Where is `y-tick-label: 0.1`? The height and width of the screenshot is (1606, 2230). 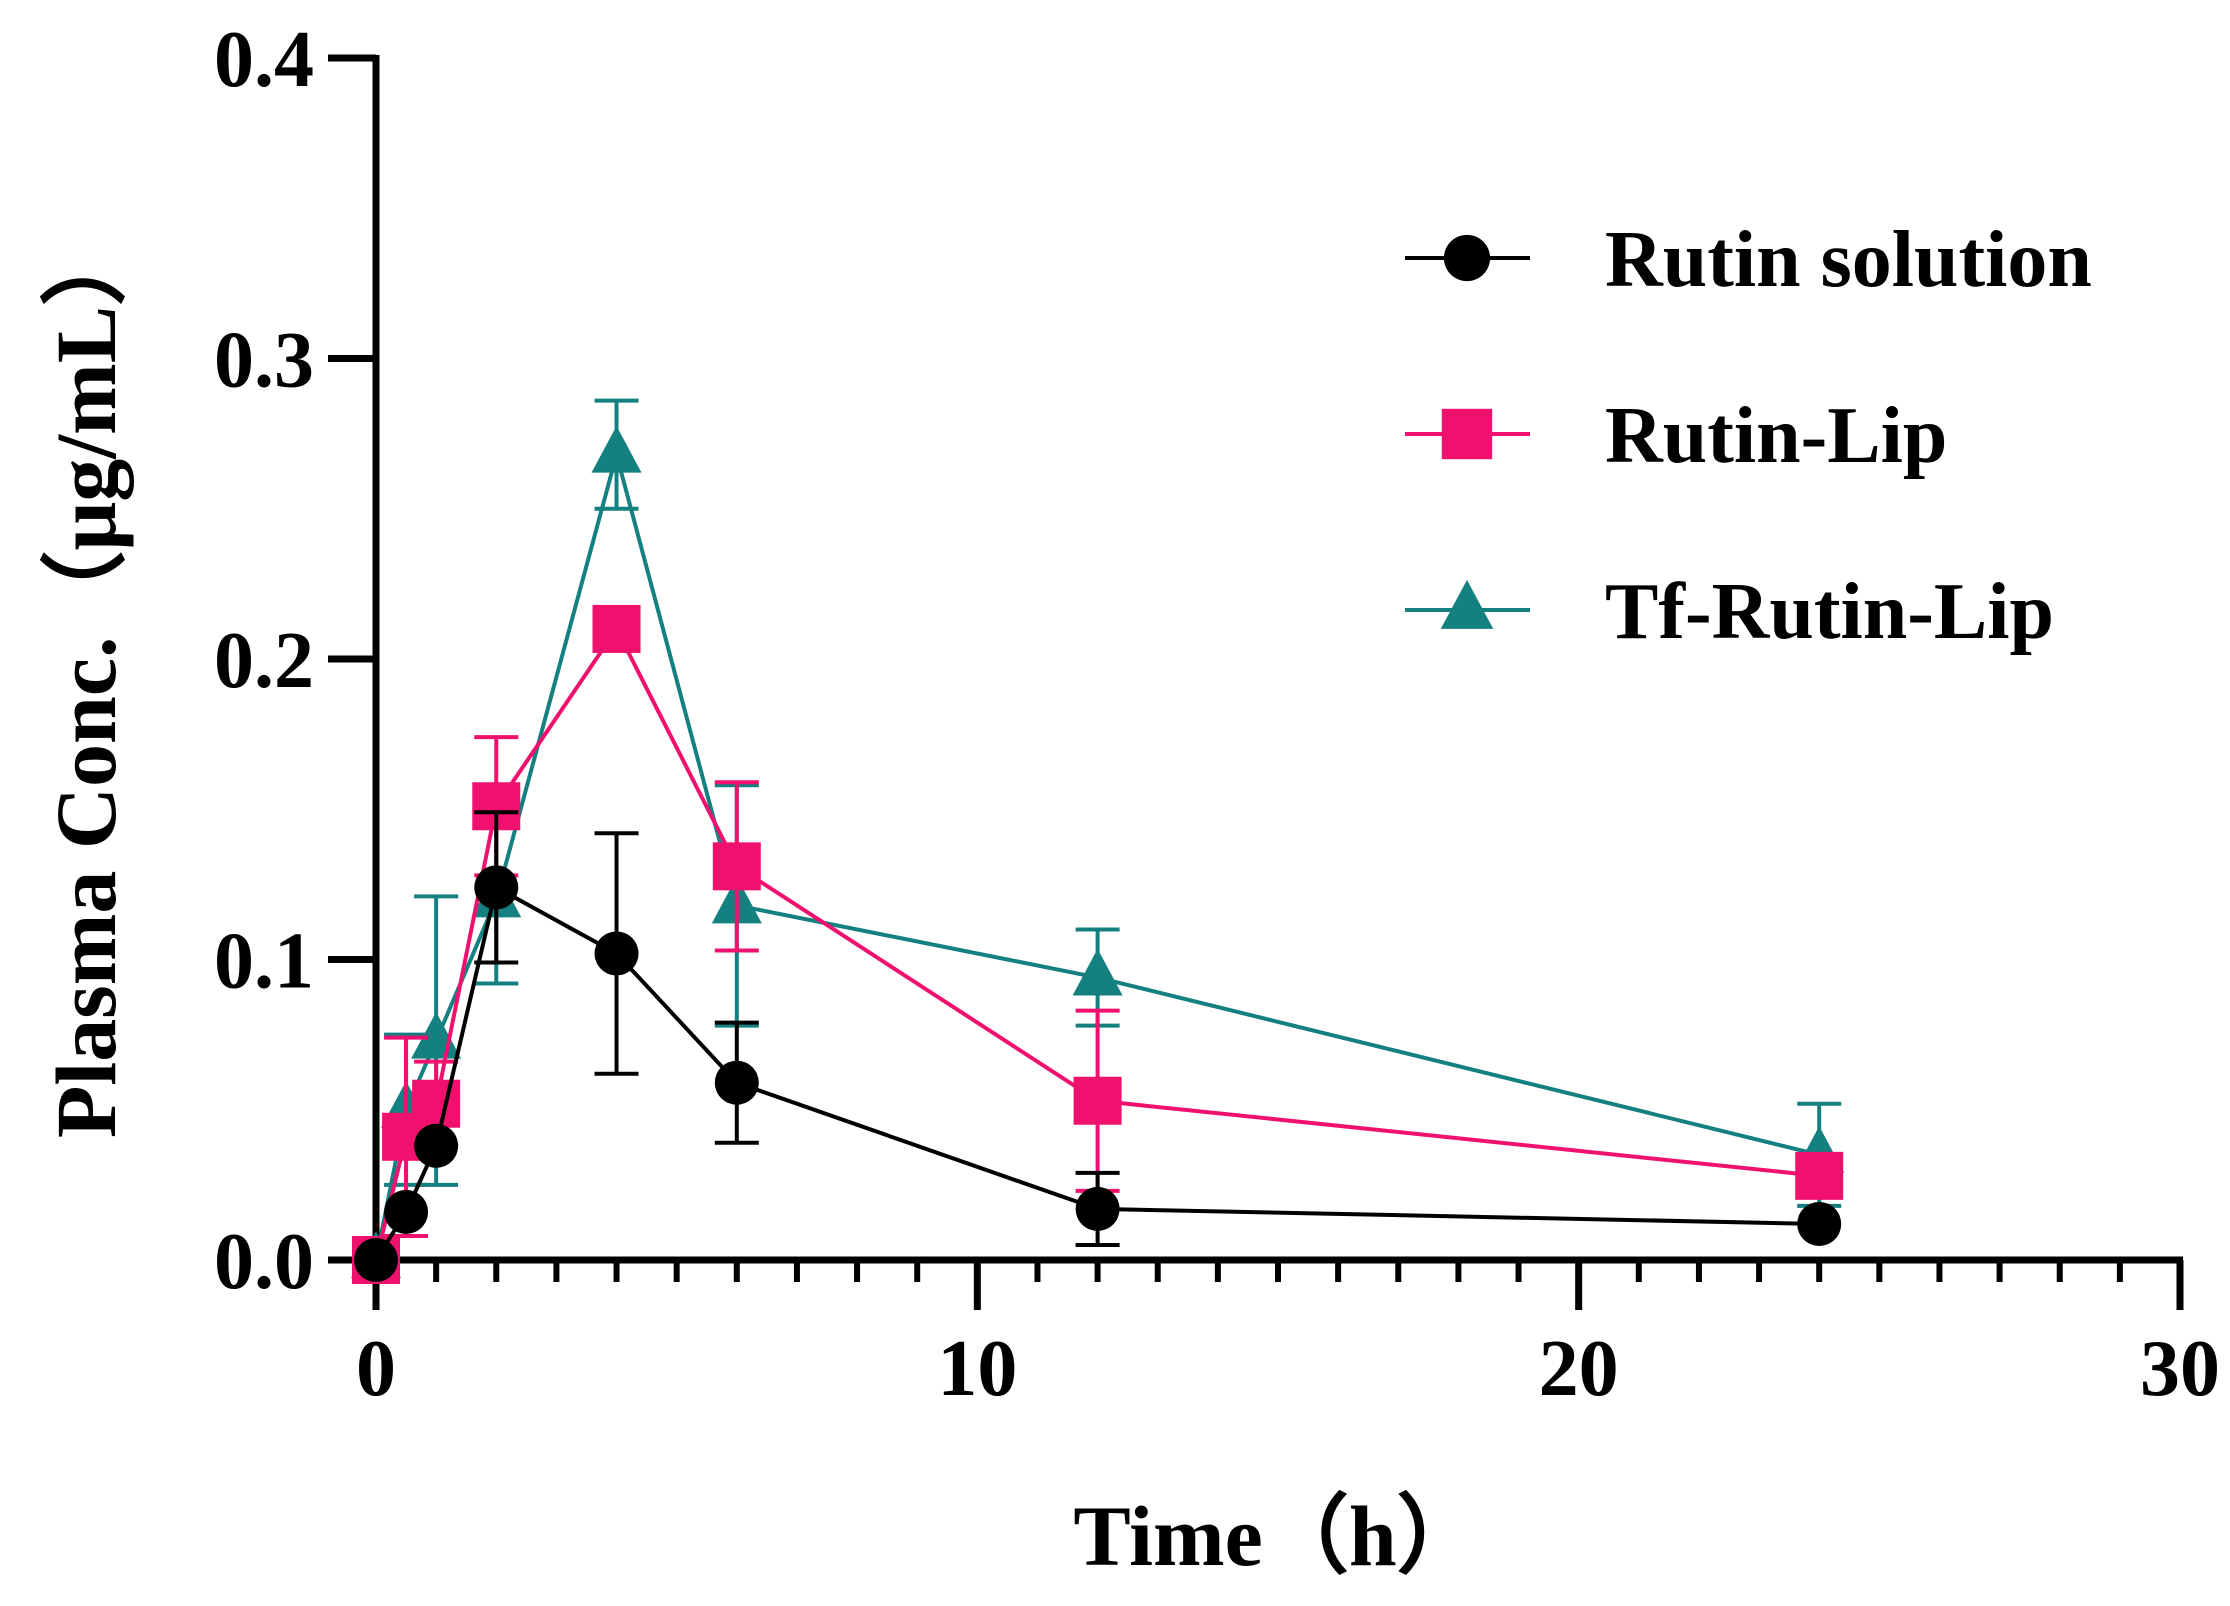 y-tick-label: 0.1 is located at coordinates (264, 962).